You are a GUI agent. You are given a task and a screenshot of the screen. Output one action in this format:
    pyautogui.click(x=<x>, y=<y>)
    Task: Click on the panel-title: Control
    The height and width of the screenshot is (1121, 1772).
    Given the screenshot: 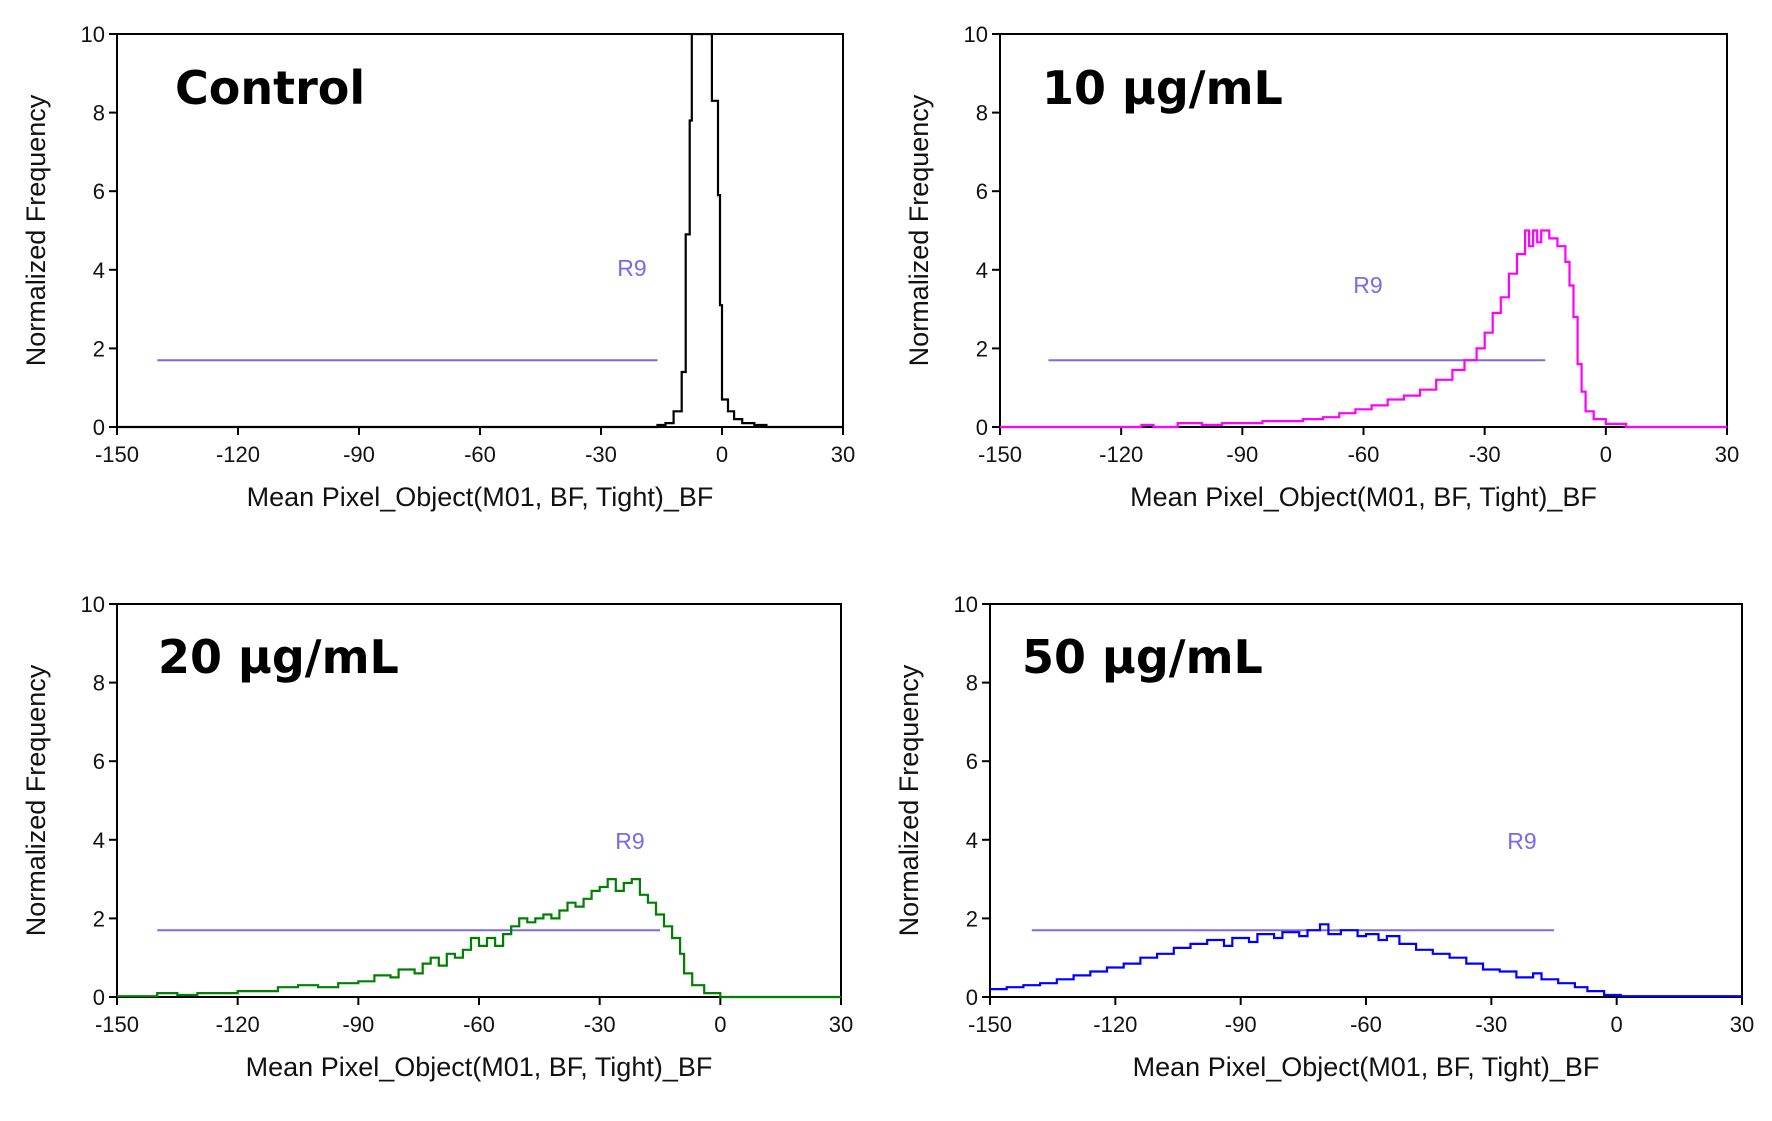 What is the action you would take?
    pyautogui.click(x=270, y=88)
    